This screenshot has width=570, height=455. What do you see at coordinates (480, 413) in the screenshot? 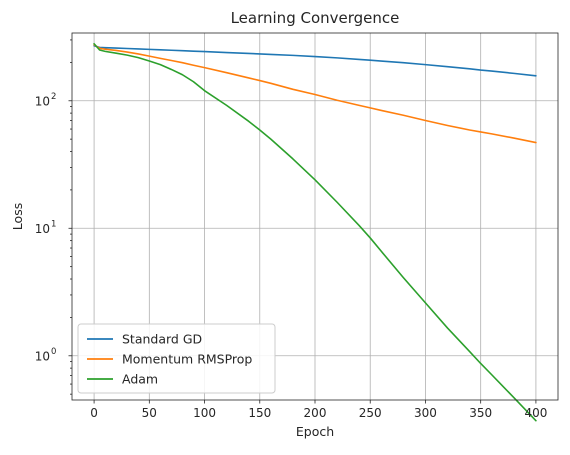
I see `x-tick-label: 350` at bounding box center [480, 413].